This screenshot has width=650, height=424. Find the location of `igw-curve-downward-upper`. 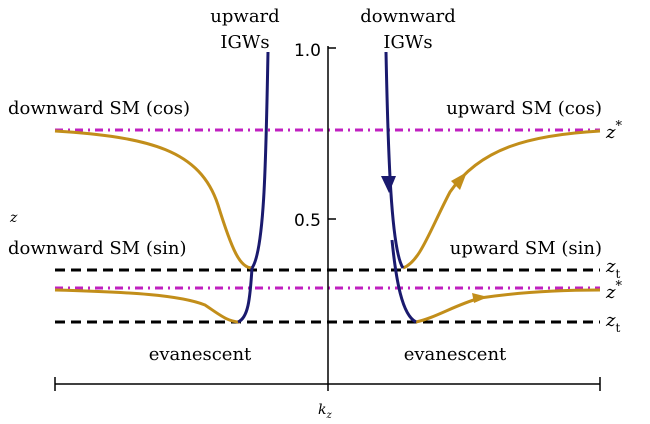

igw-curve-downward-upper is located at coordinates (394, 160).